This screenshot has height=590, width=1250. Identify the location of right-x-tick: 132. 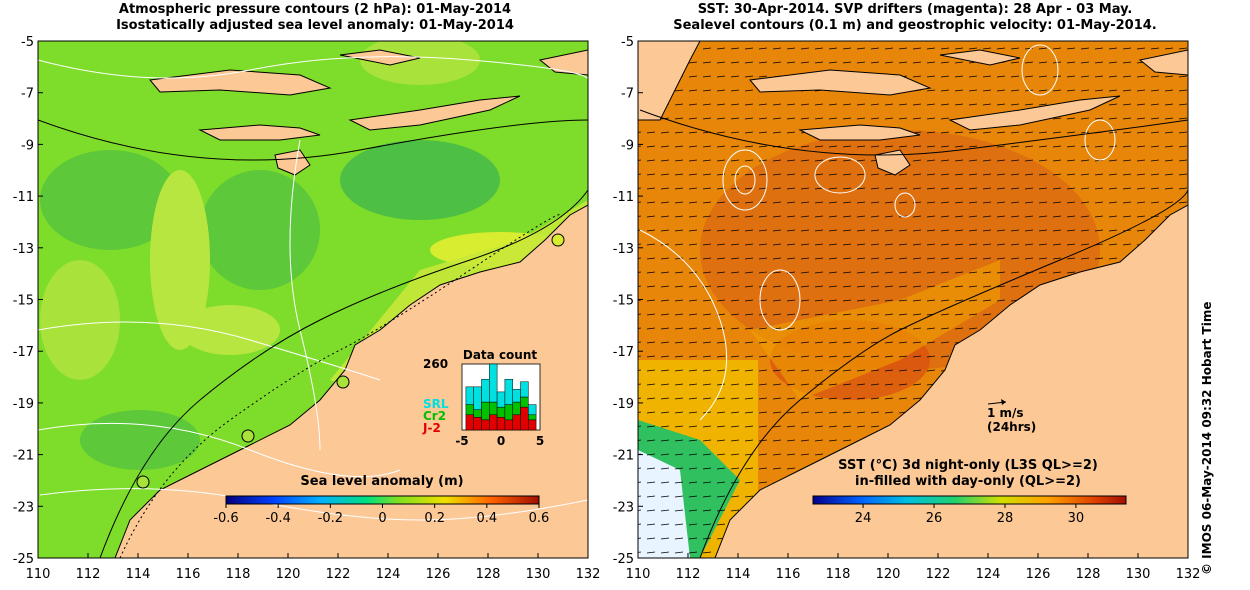
(1188, 574).